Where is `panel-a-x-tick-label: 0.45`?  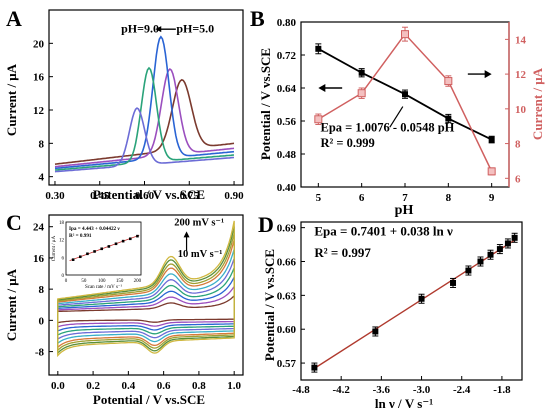 panel-a-x-tick-label: 0.45 is located at coordinates (100, 196).